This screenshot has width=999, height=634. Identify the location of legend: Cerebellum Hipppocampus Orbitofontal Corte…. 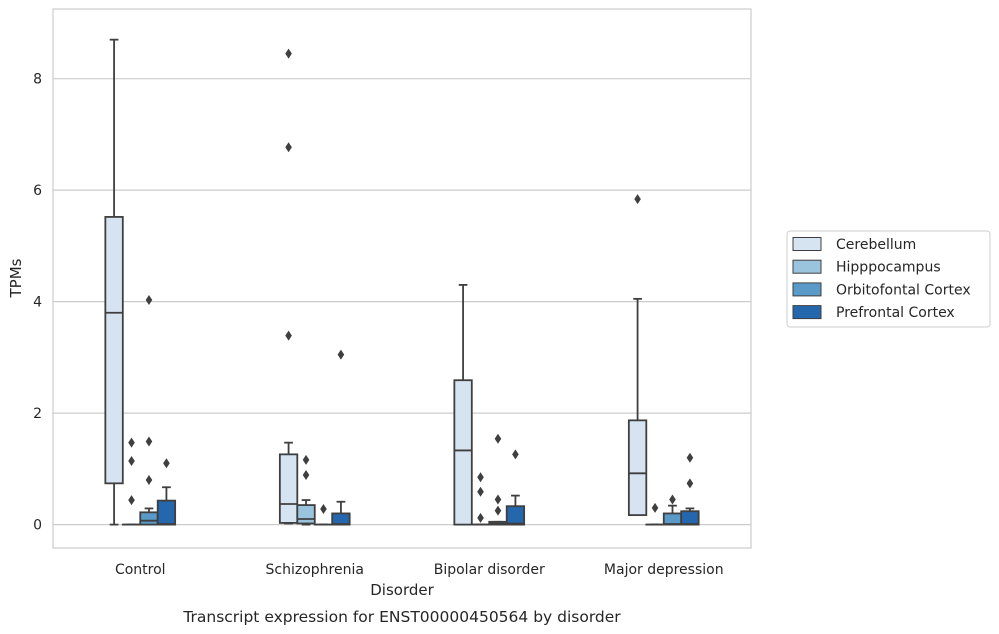
(888, 279).